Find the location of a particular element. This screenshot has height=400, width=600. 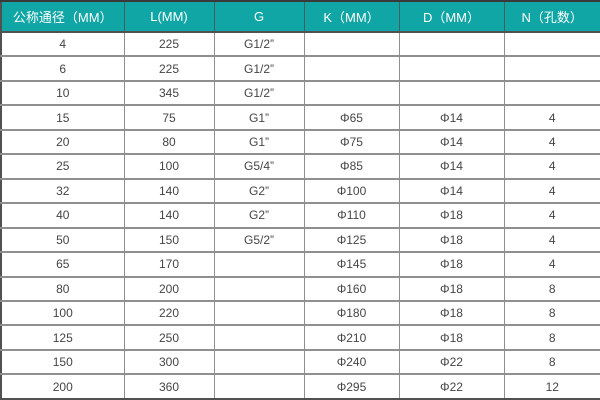

table-cell: 360 is located at coordinates (169, 386).